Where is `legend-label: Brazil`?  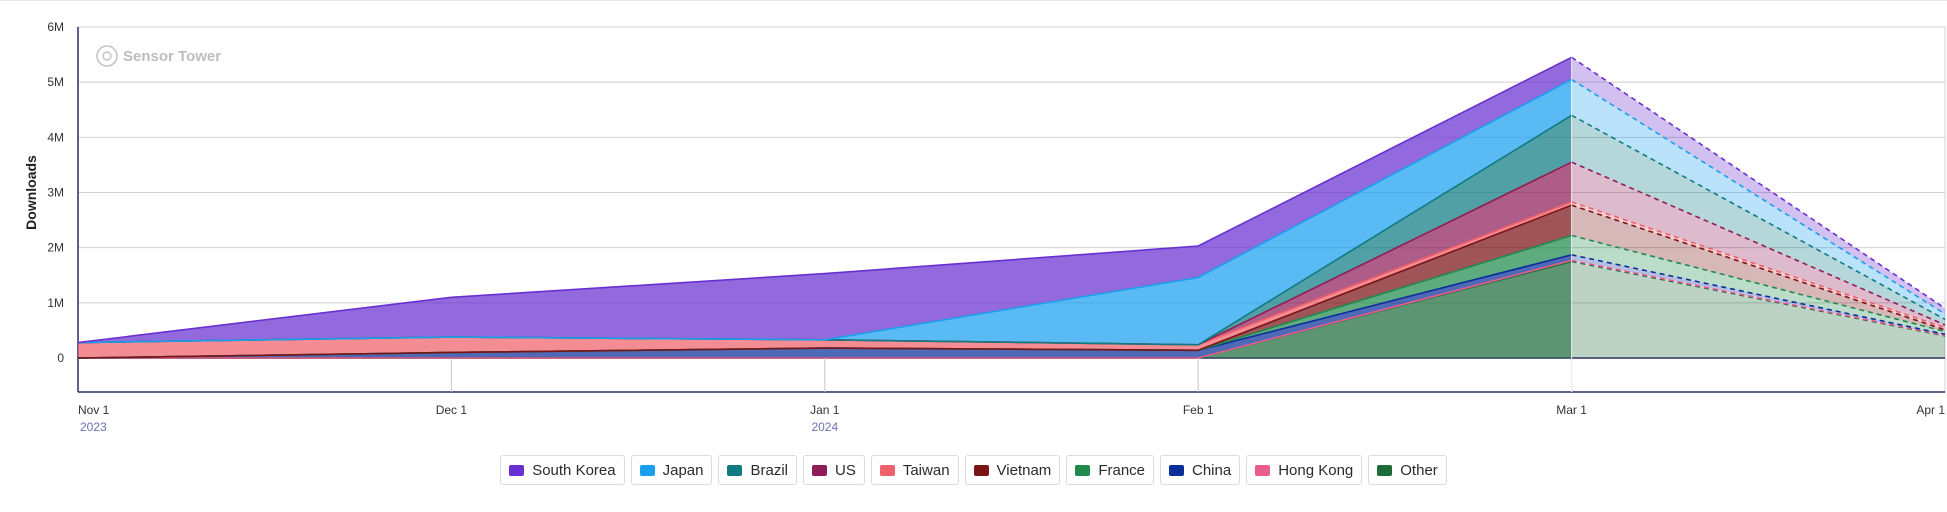
legend-label: Brazil is located at coordinates (769, 470).